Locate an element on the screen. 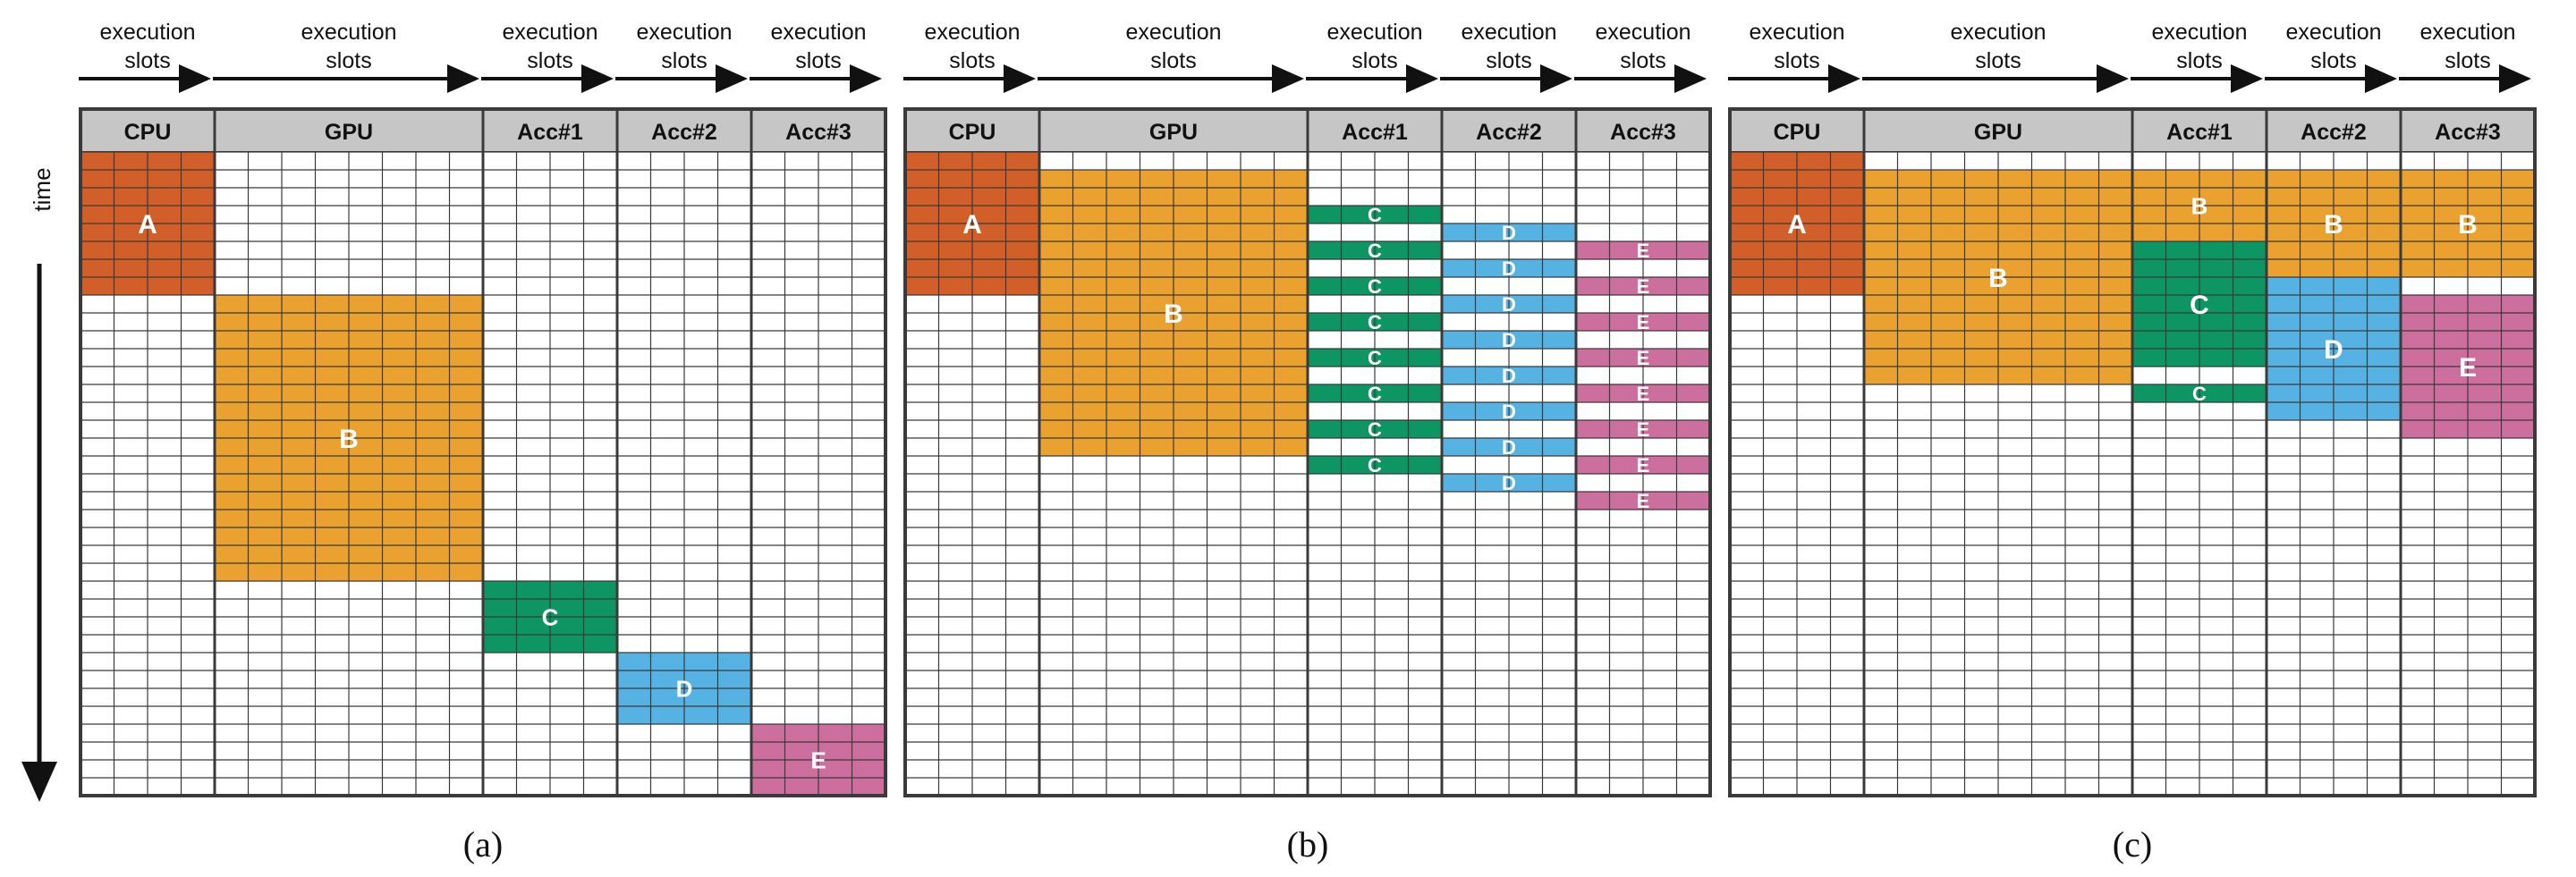  time-axis: time is located at coordinates (39, 484).